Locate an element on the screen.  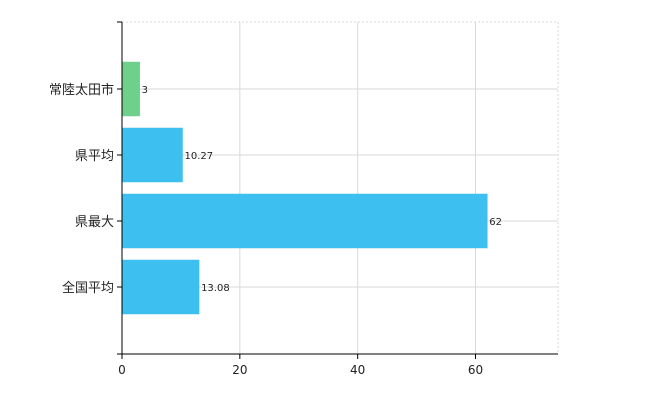
category-label-1: 県平均 is located at coordinates (94, 156).